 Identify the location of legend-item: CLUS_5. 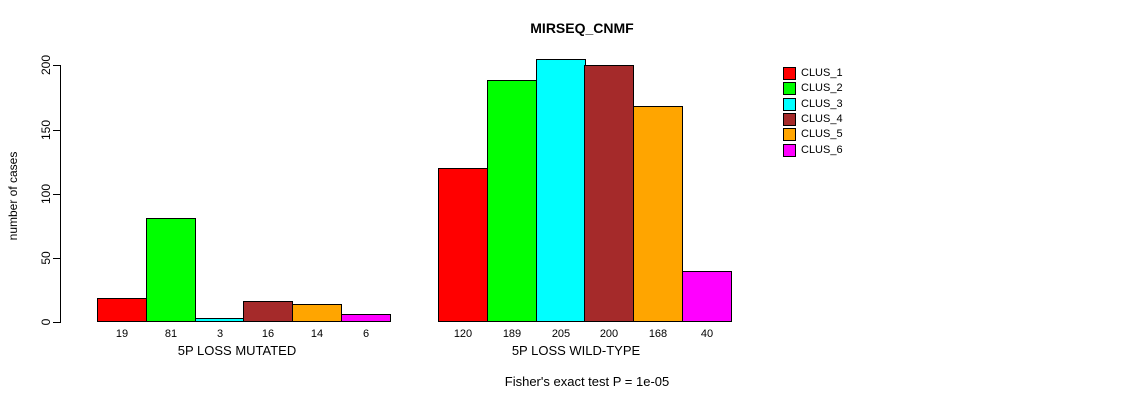
(813, 134).